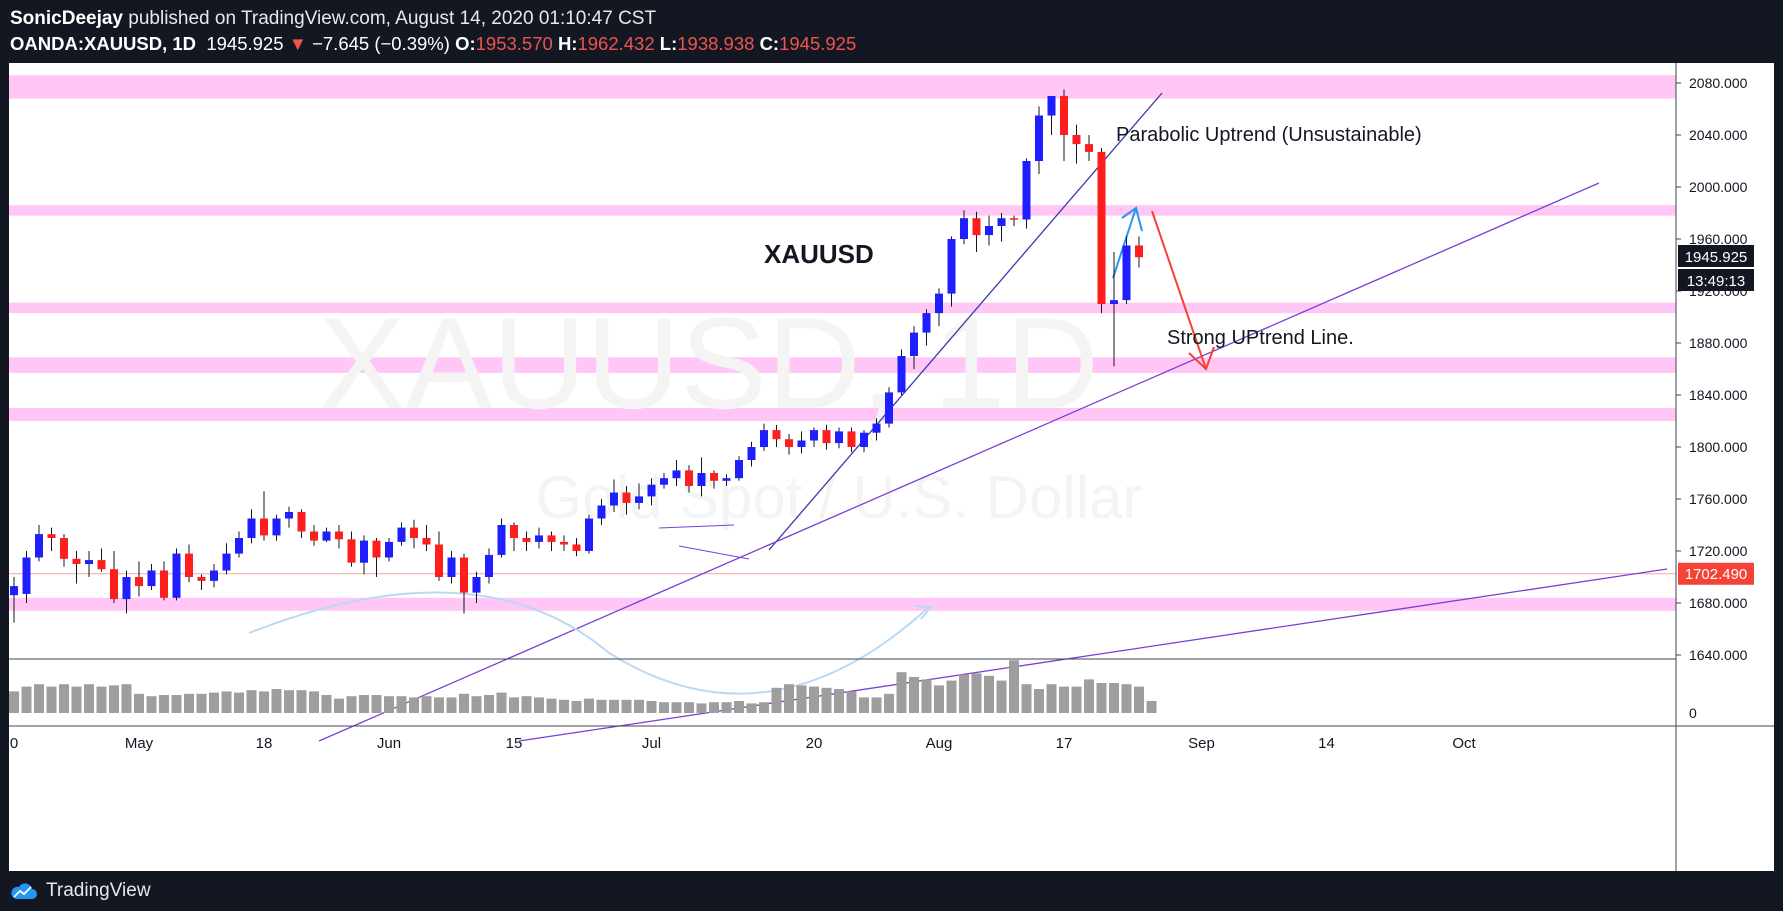  Describe the element at coordinates (616, 43) in the screenshot. I see `high-value: 1962.432` at that location.